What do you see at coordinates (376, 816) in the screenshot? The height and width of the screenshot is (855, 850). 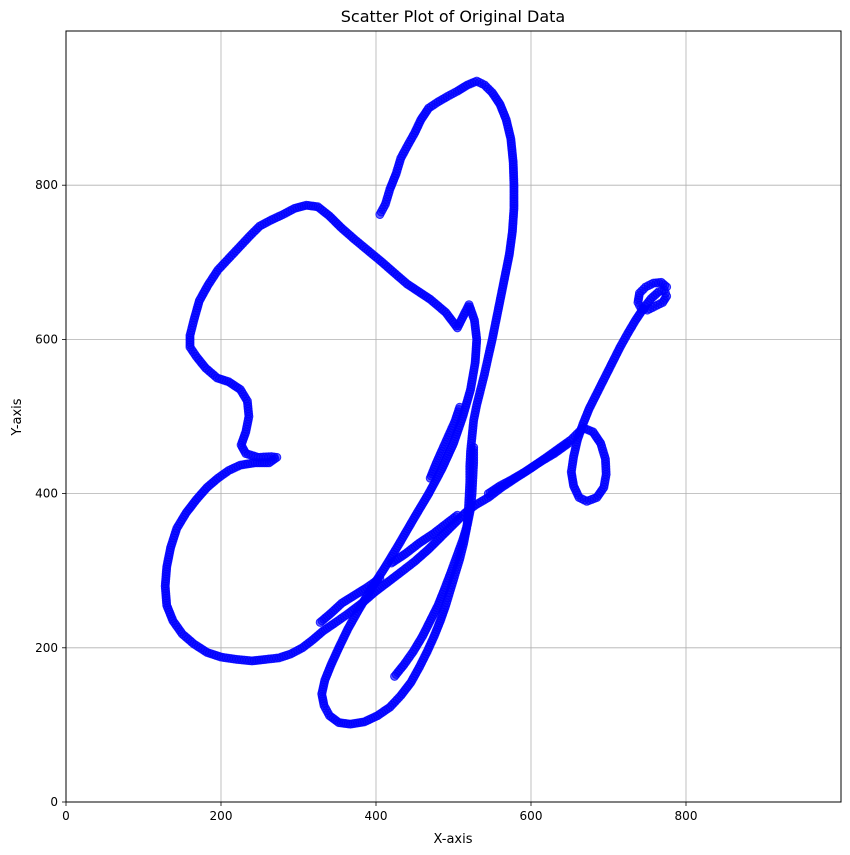 I see `x-tick-label: 400` at bounding box center [376, 816].